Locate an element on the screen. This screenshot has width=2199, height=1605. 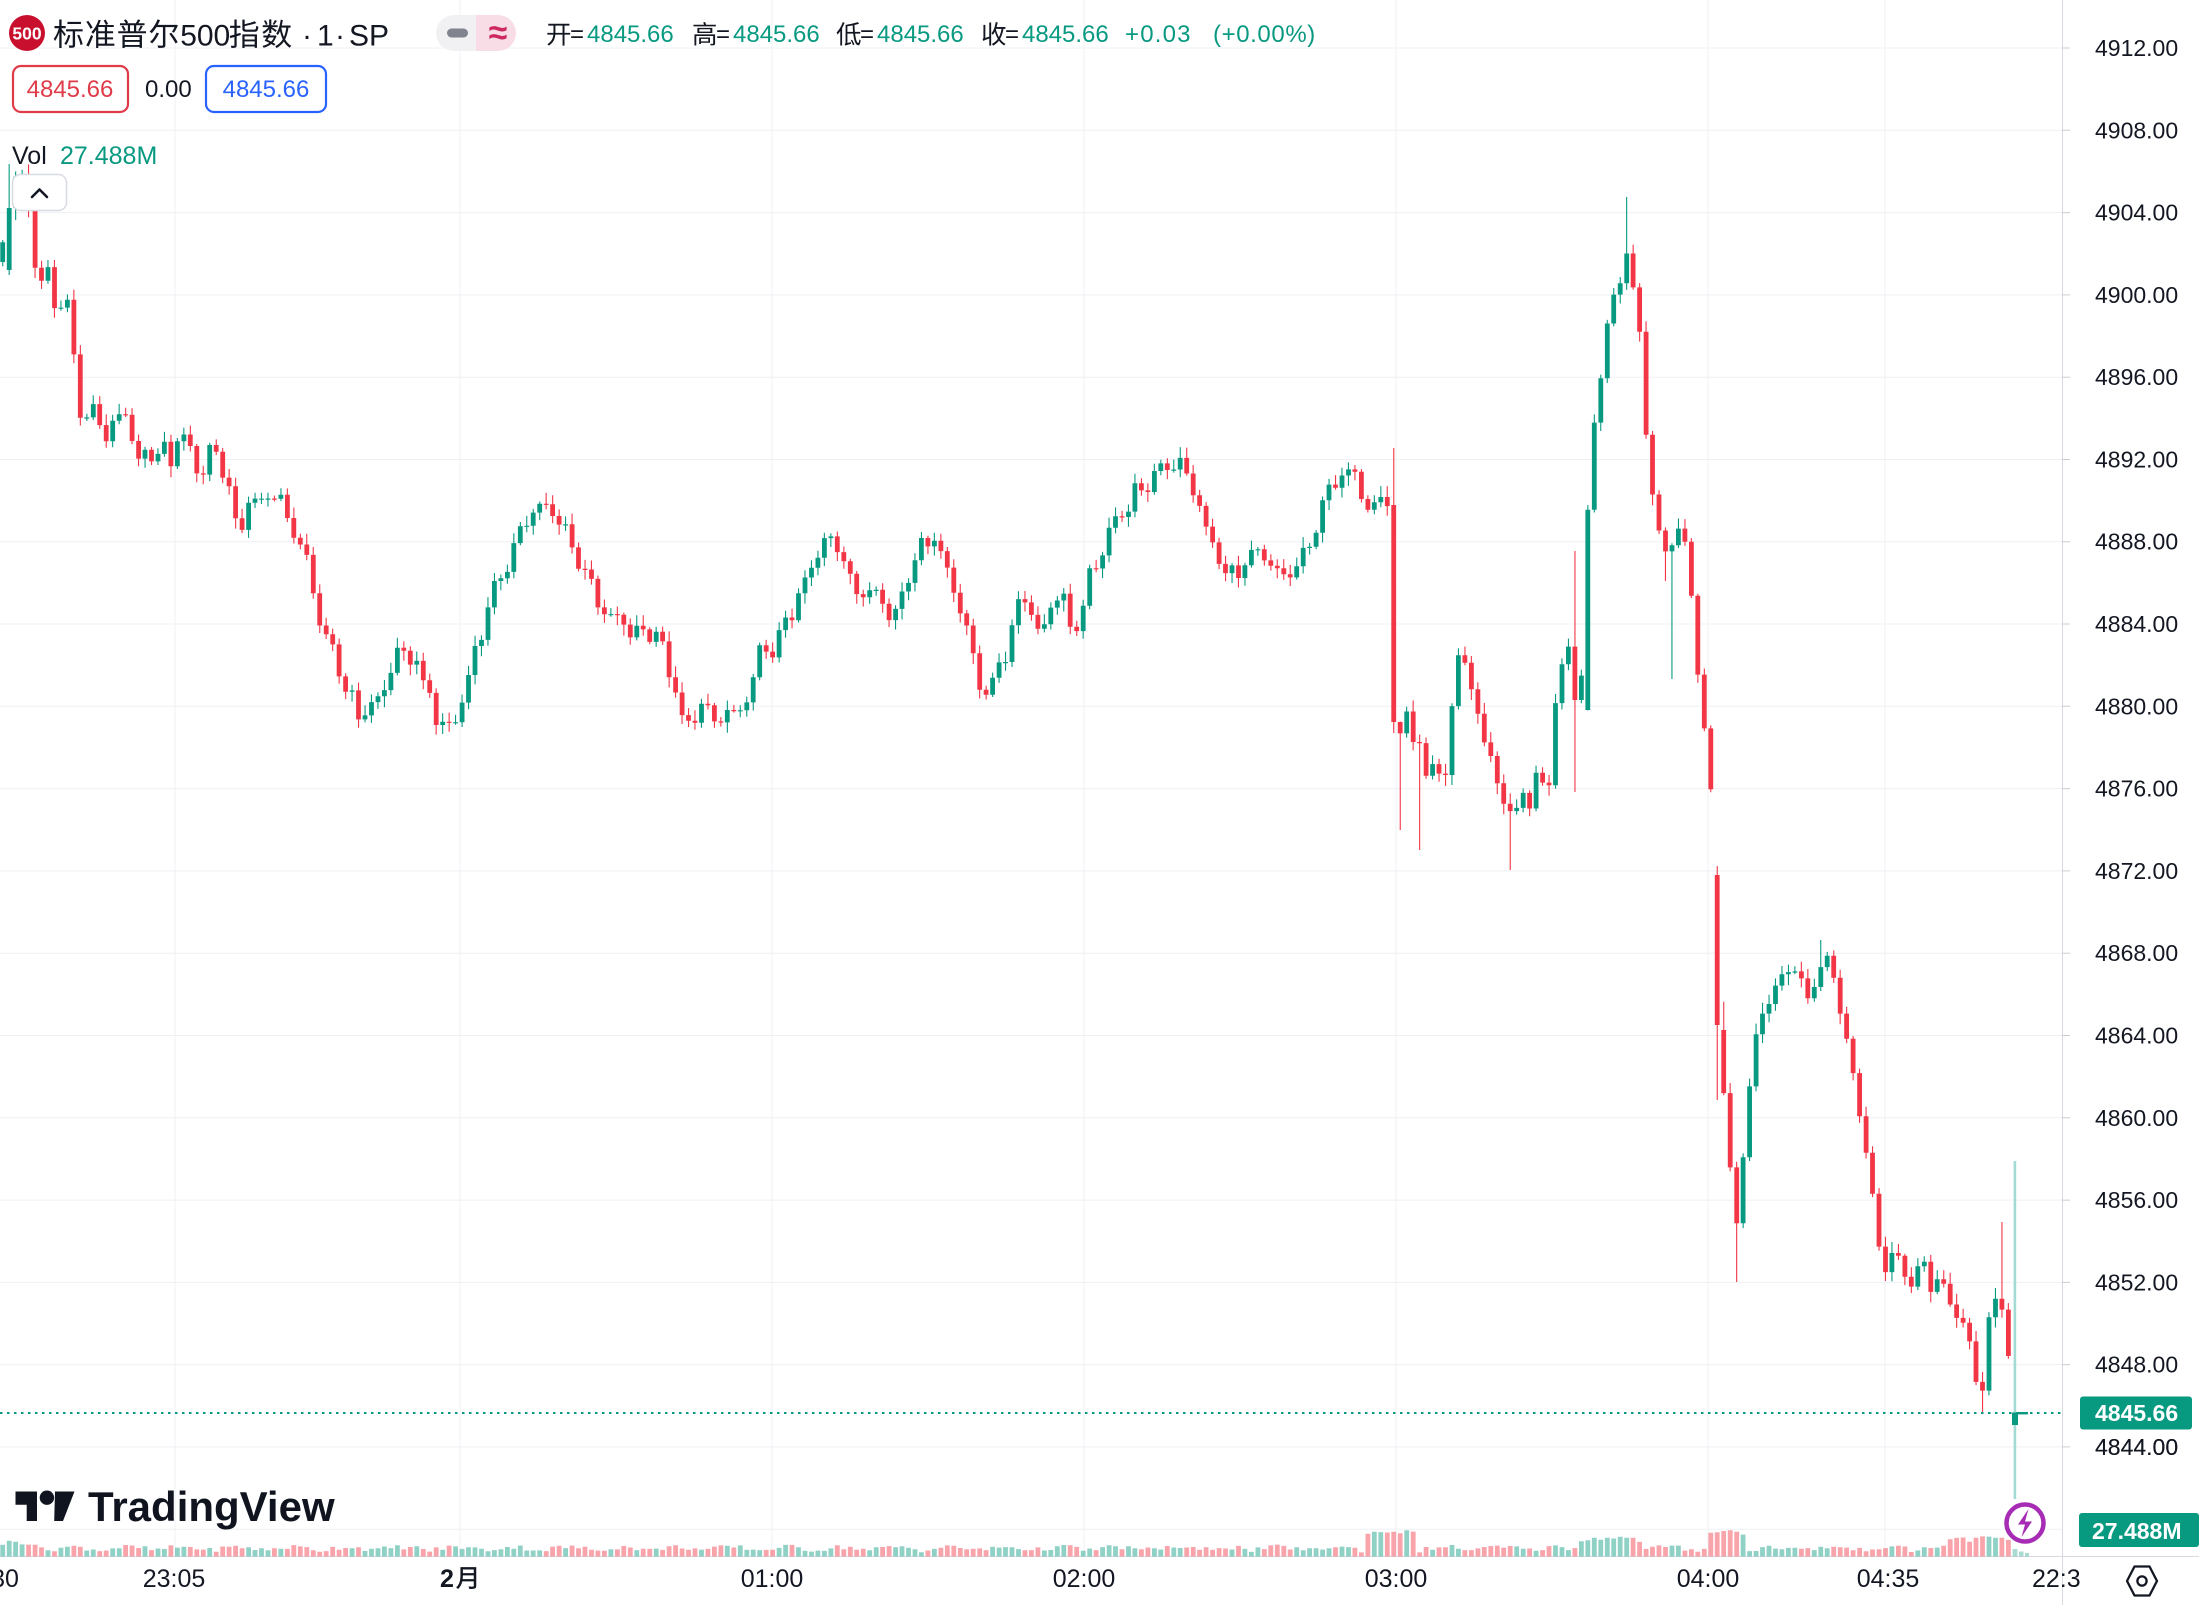
svg-text: 22:3 is located at coordinates (2056, 1579).